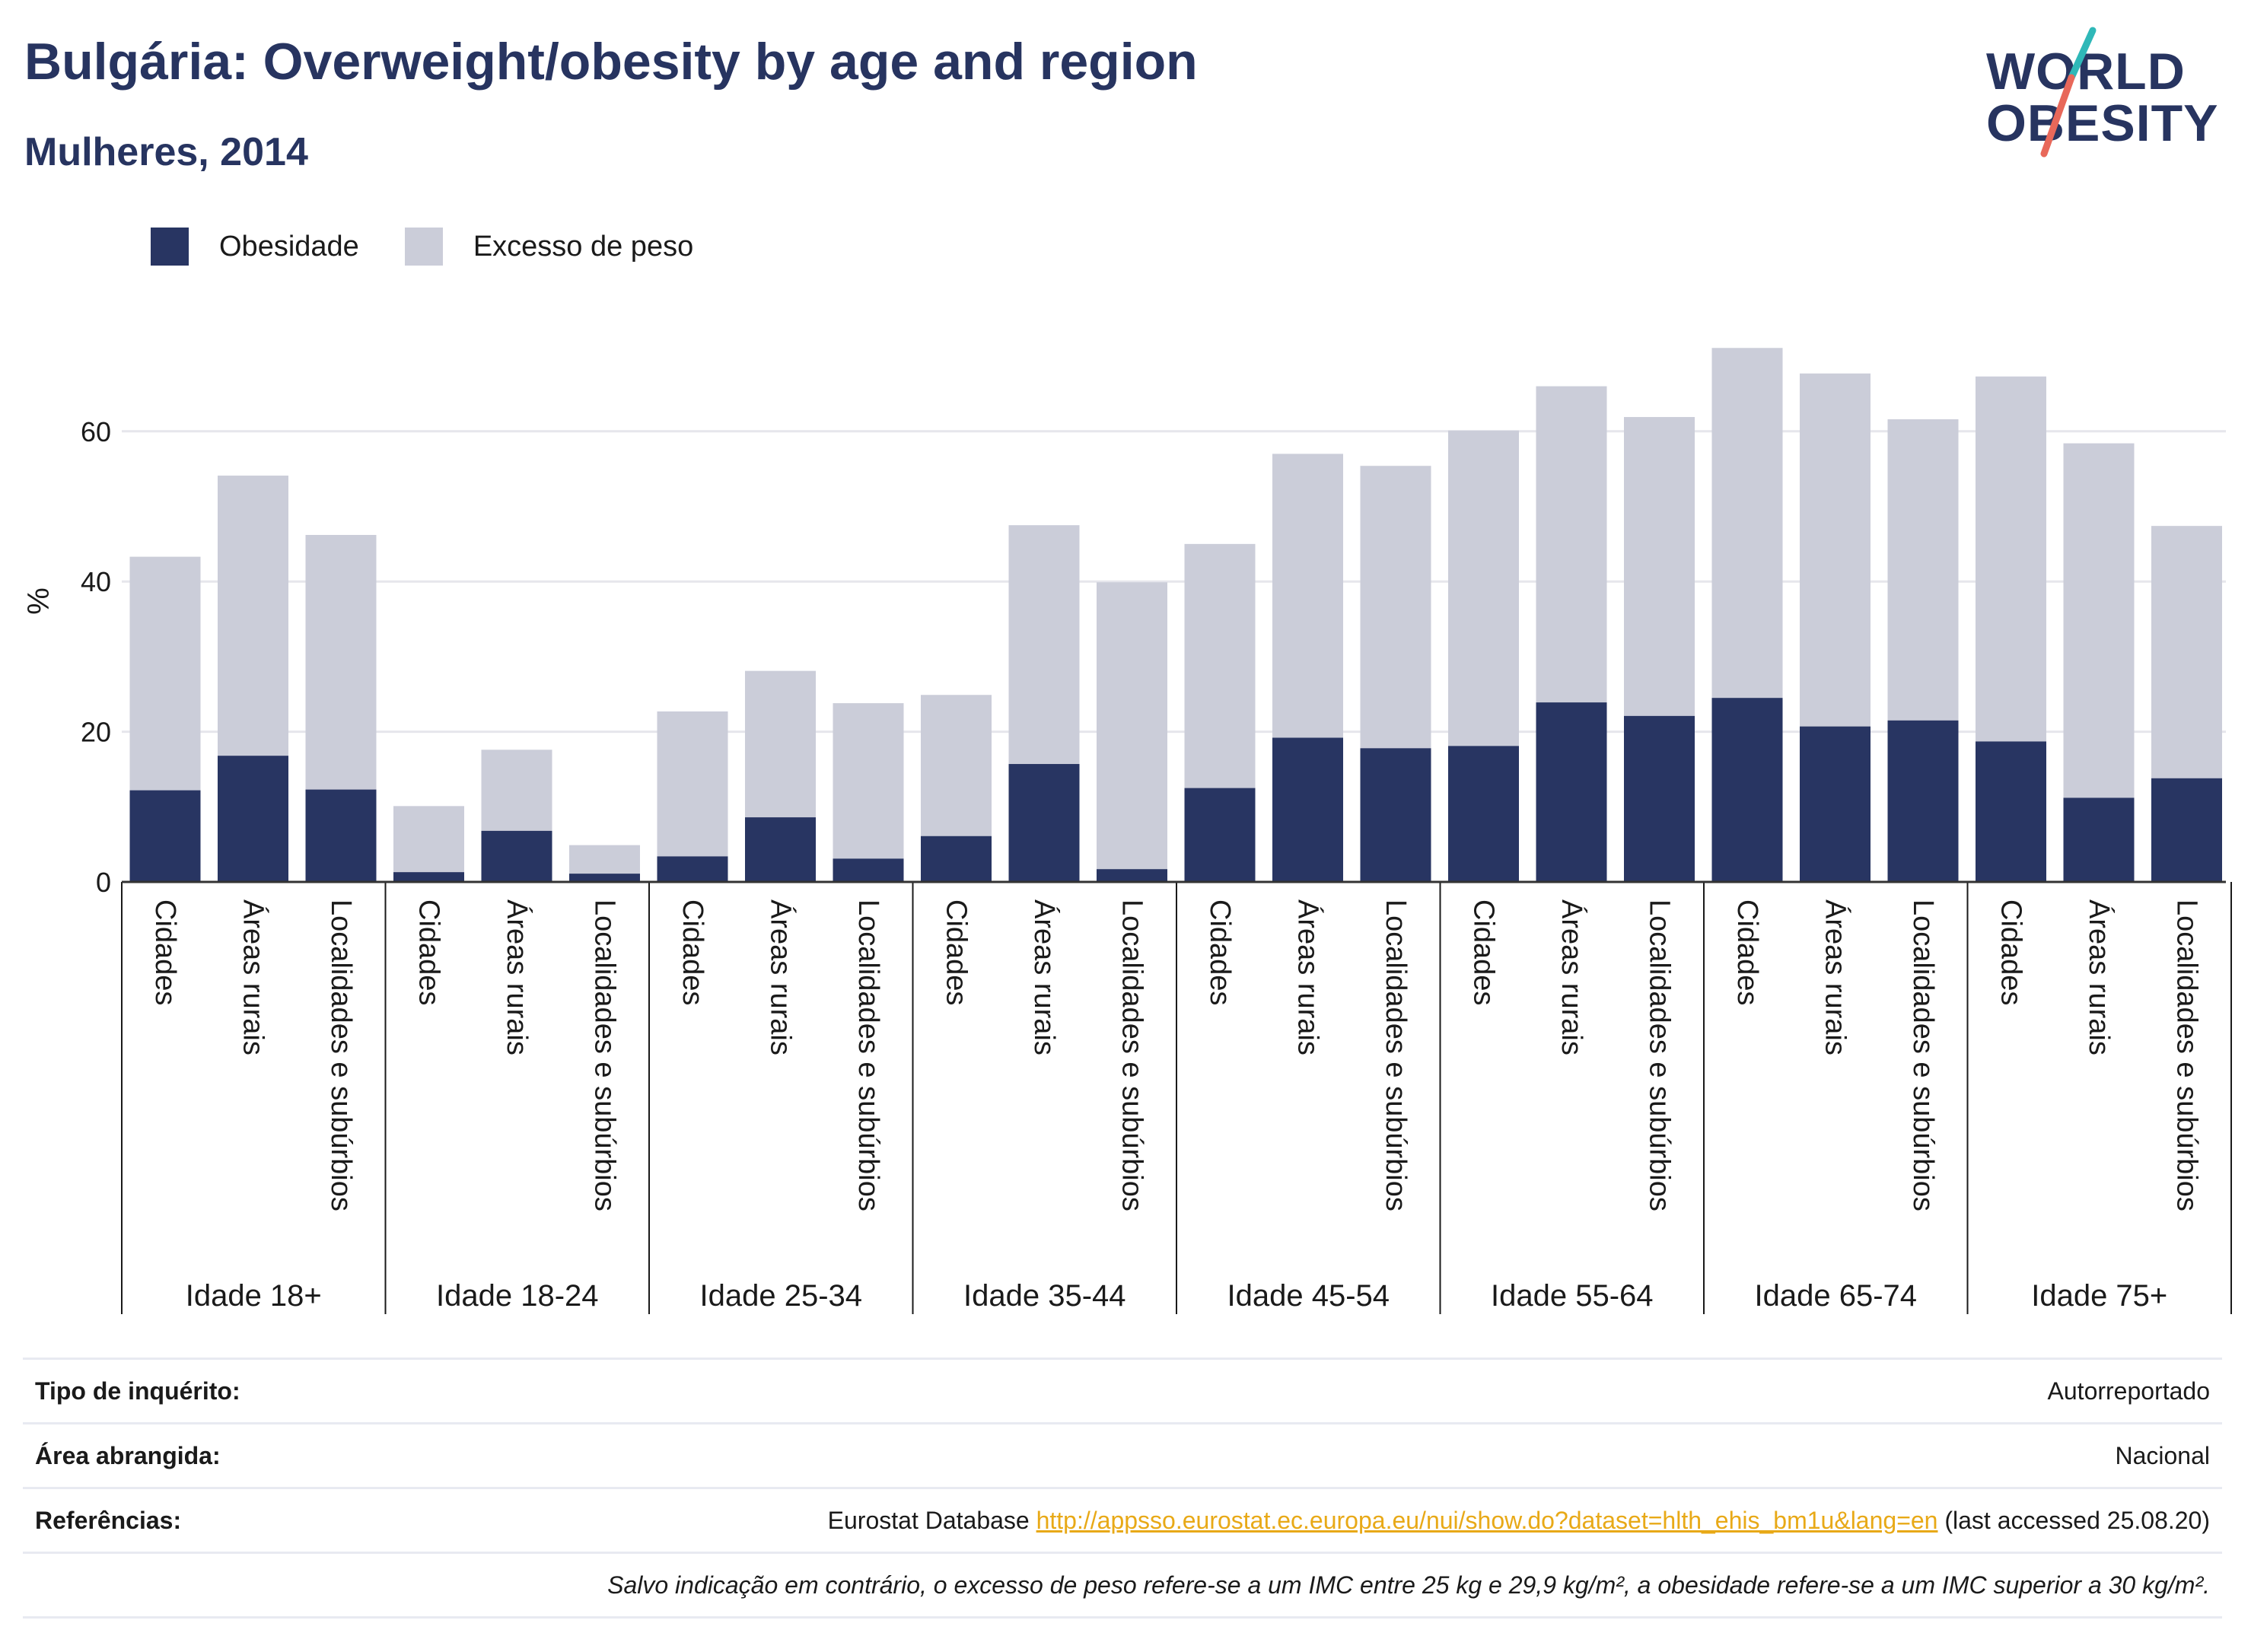 Image resolution: width=2251 pixels, height=1652 pixels. I want to click on y-axis-label: %, so click(39, 601).